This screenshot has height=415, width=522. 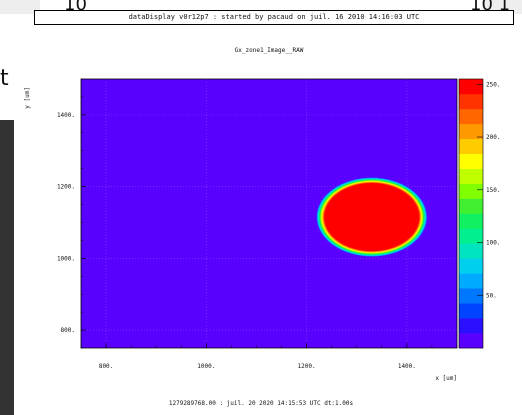 I want to click on y-axis-tick-label: 1400., so click(x=66, y=115).